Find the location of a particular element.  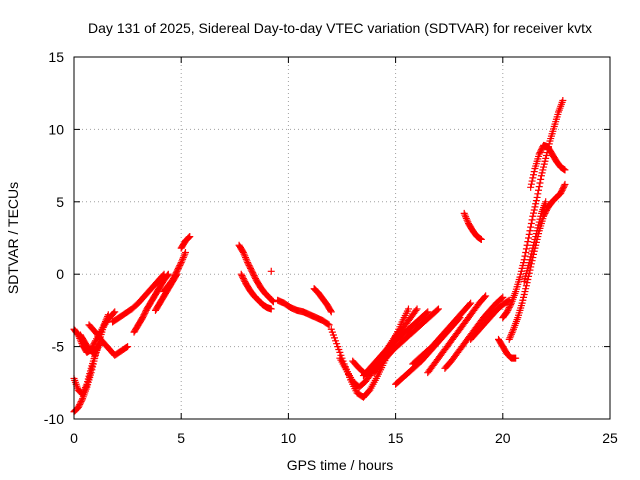

series-arc-r is located at coordinates (385, 341).